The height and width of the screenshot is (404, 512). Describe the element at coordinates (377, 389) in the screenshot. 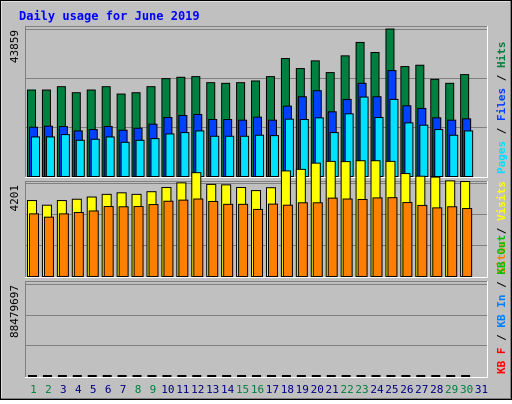

I see `day-label: 24` at that location.